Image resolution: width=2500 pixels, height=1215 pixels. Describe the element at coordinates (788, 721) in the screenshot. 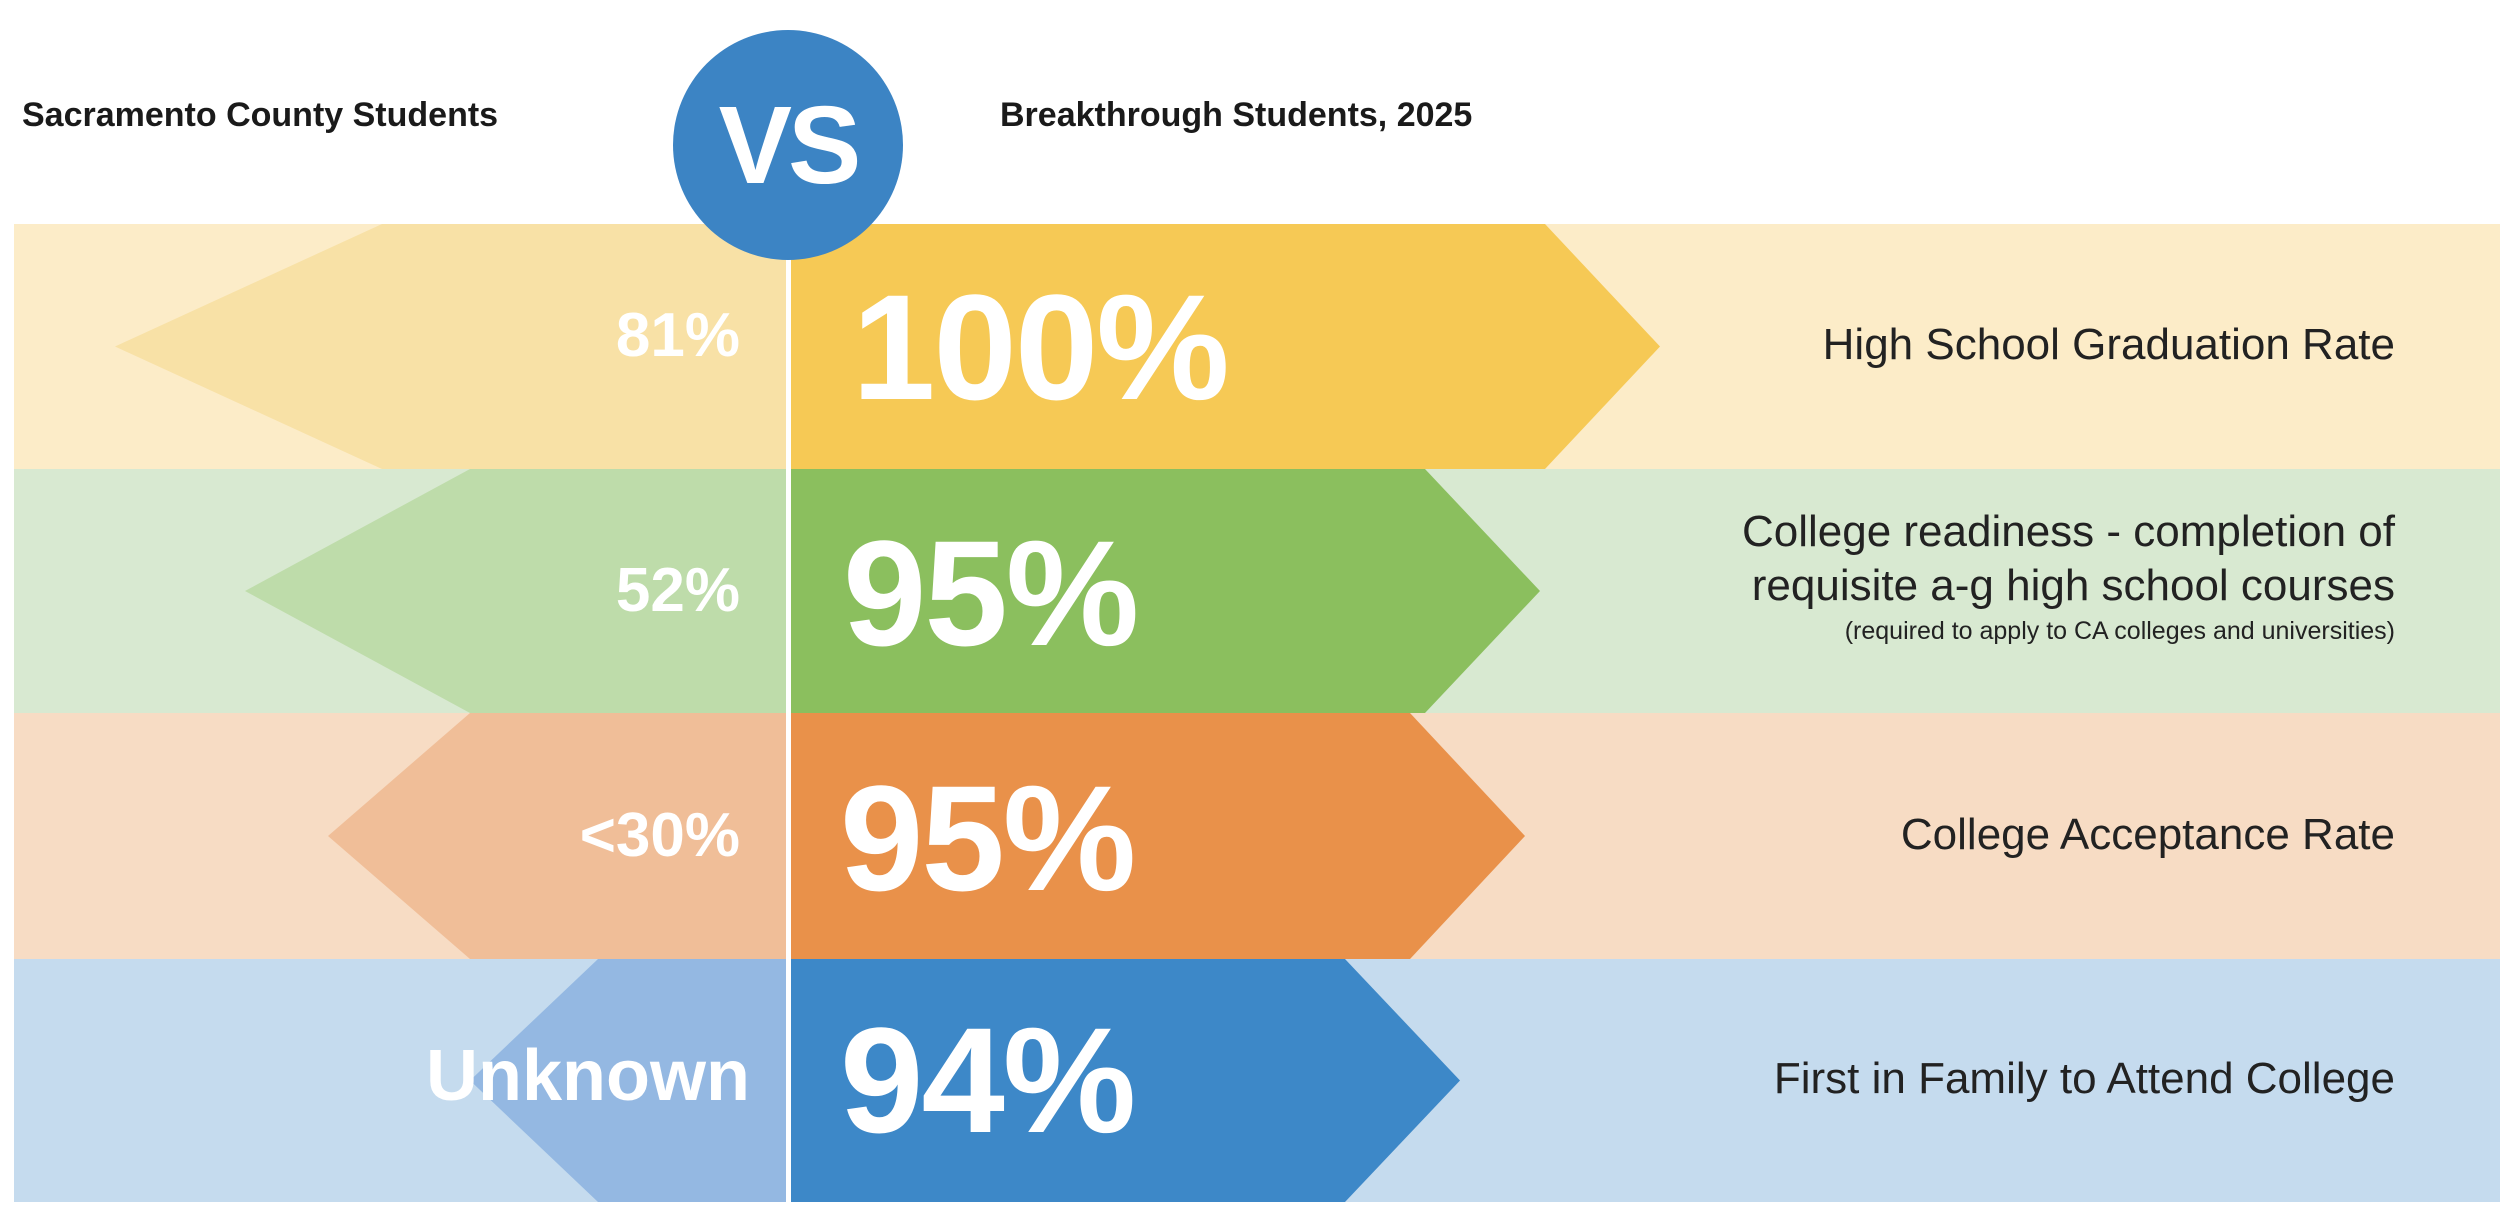

I see `center-divider` at that location.